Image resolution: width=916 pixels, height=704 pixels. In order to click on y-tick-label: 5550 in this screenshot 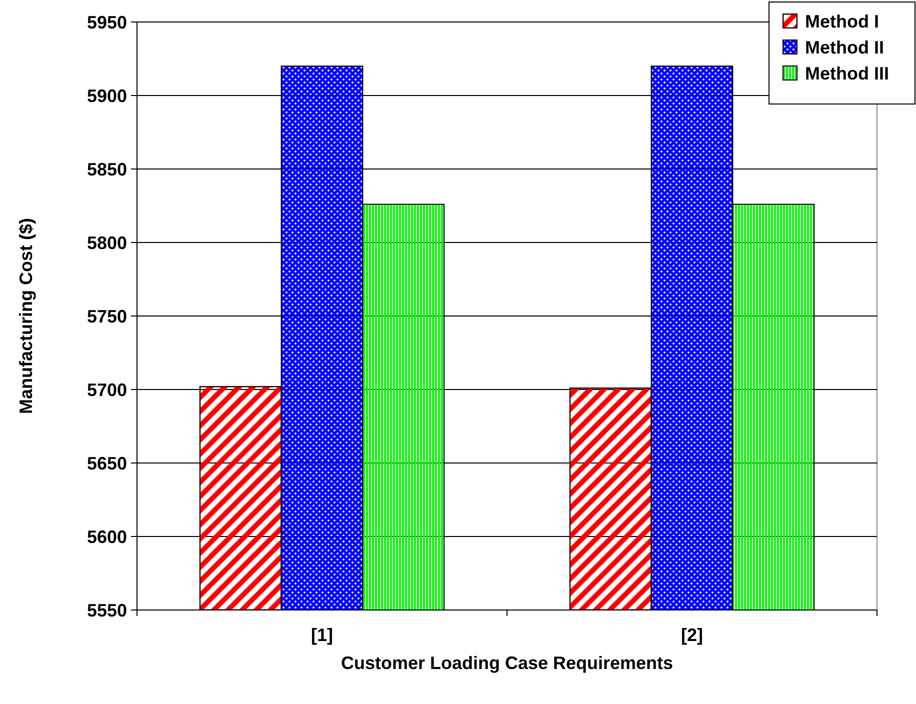, I will do `click(106, 610)`.